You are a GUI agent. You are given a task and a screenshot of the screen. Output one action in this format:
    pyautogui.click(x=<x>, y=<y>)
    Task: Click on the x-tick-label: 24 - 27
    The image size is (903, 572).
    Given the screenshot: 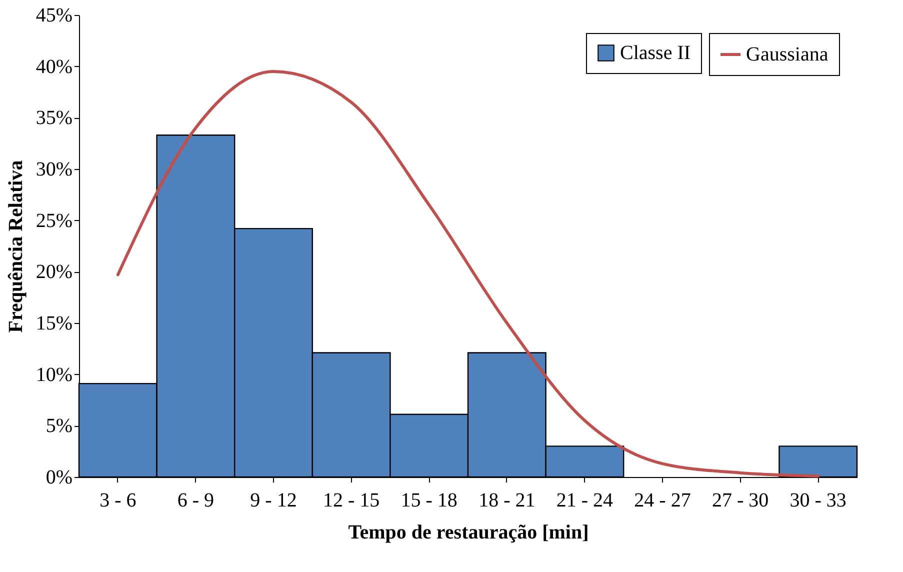 What is the action you would take?
    pyautogui.click(x=662, y=501)
    